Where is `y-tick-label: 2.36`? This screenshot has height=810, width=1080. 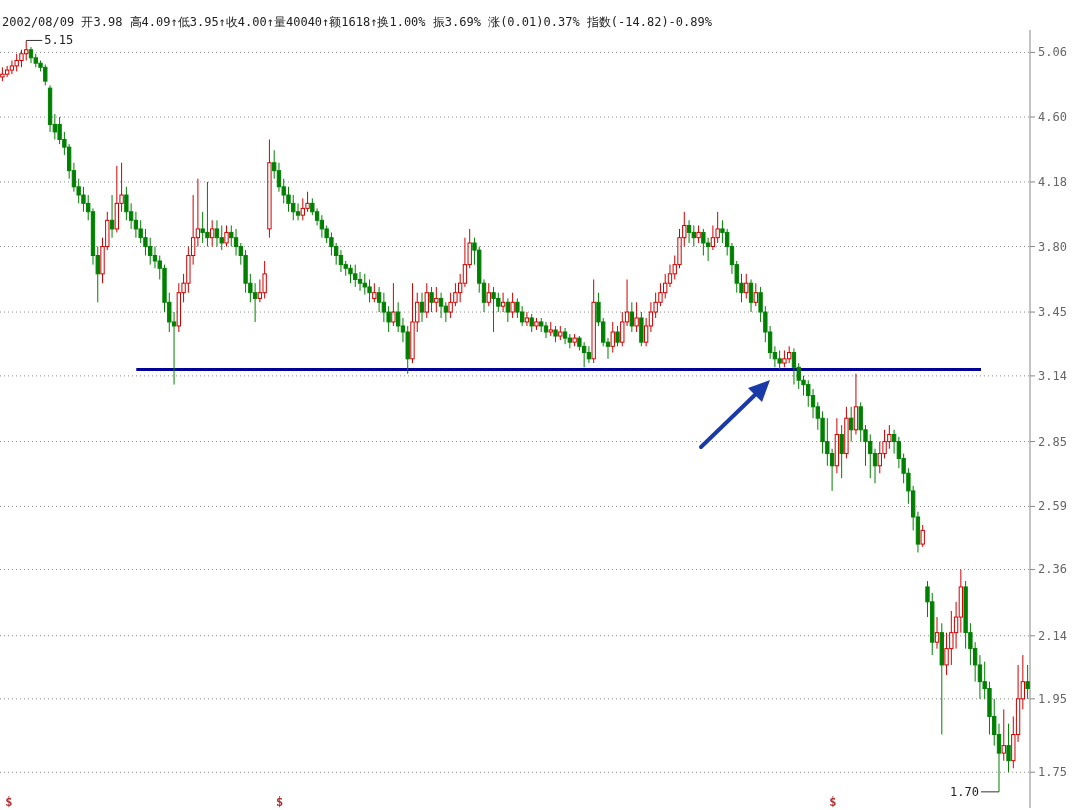 y-tick-label: 2.36 is located at coordinates (1052, 569).